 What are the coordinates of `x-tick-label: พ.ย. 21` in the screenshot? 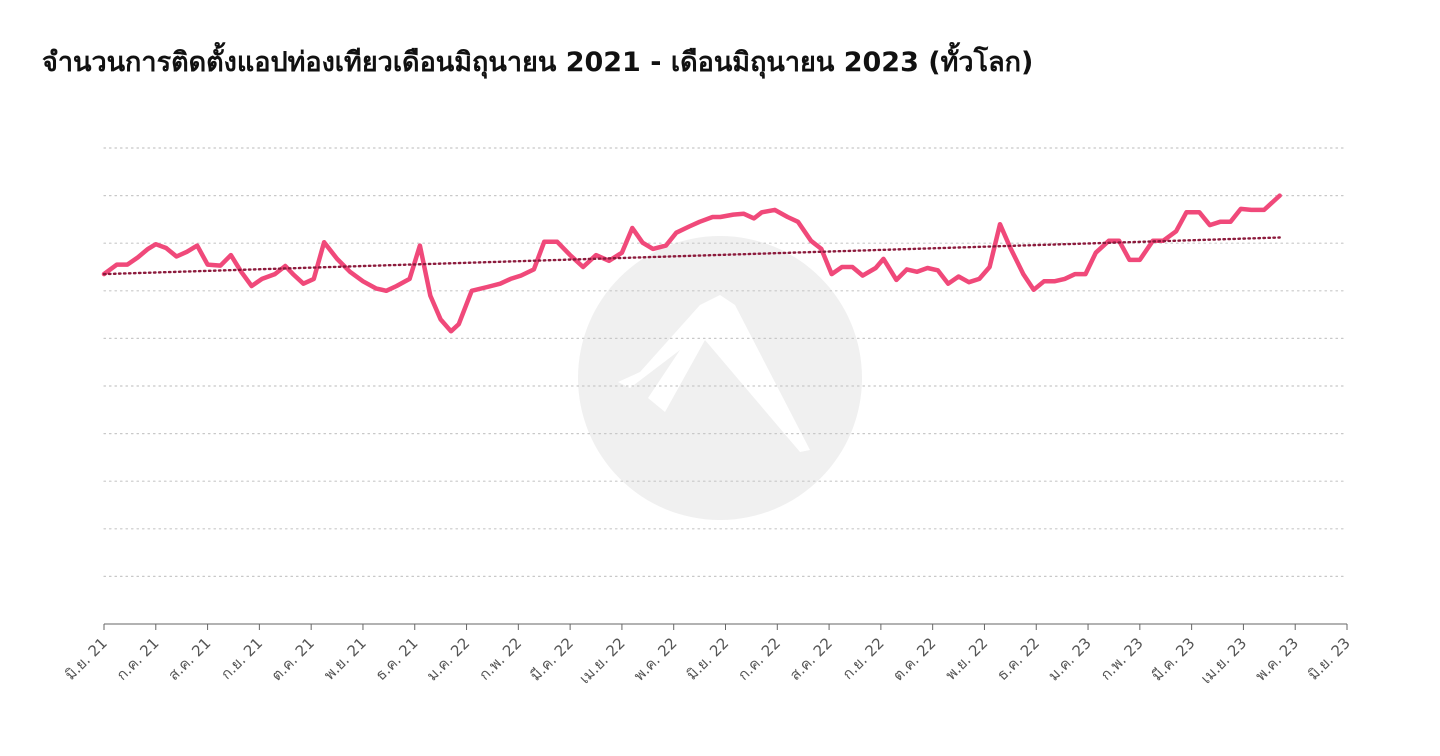 It's located at (345, 659).